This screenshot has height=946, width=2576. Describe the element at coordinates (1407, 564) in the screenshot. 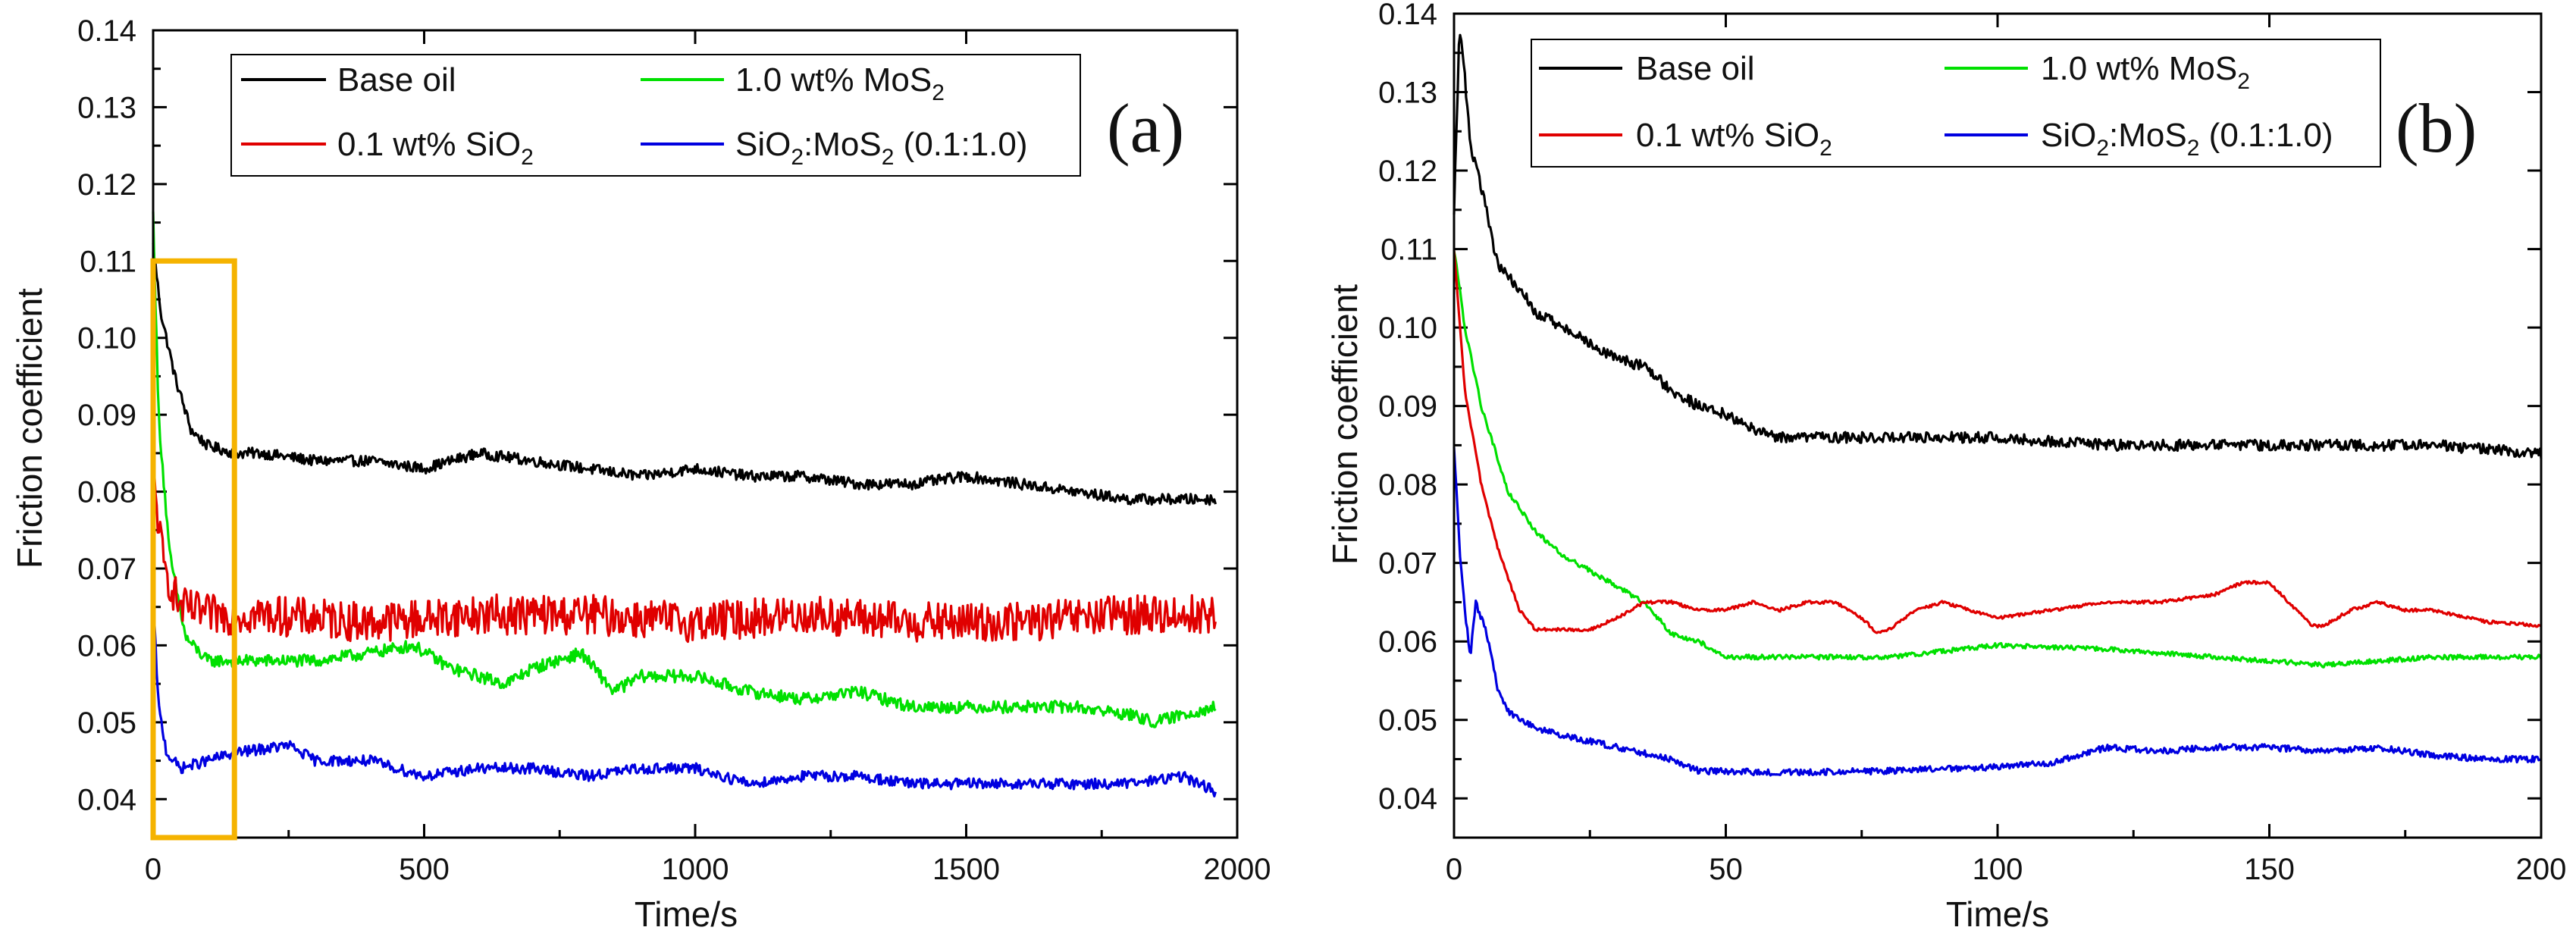

I see `chart-b-y-tick-label: 0.07` at that location.